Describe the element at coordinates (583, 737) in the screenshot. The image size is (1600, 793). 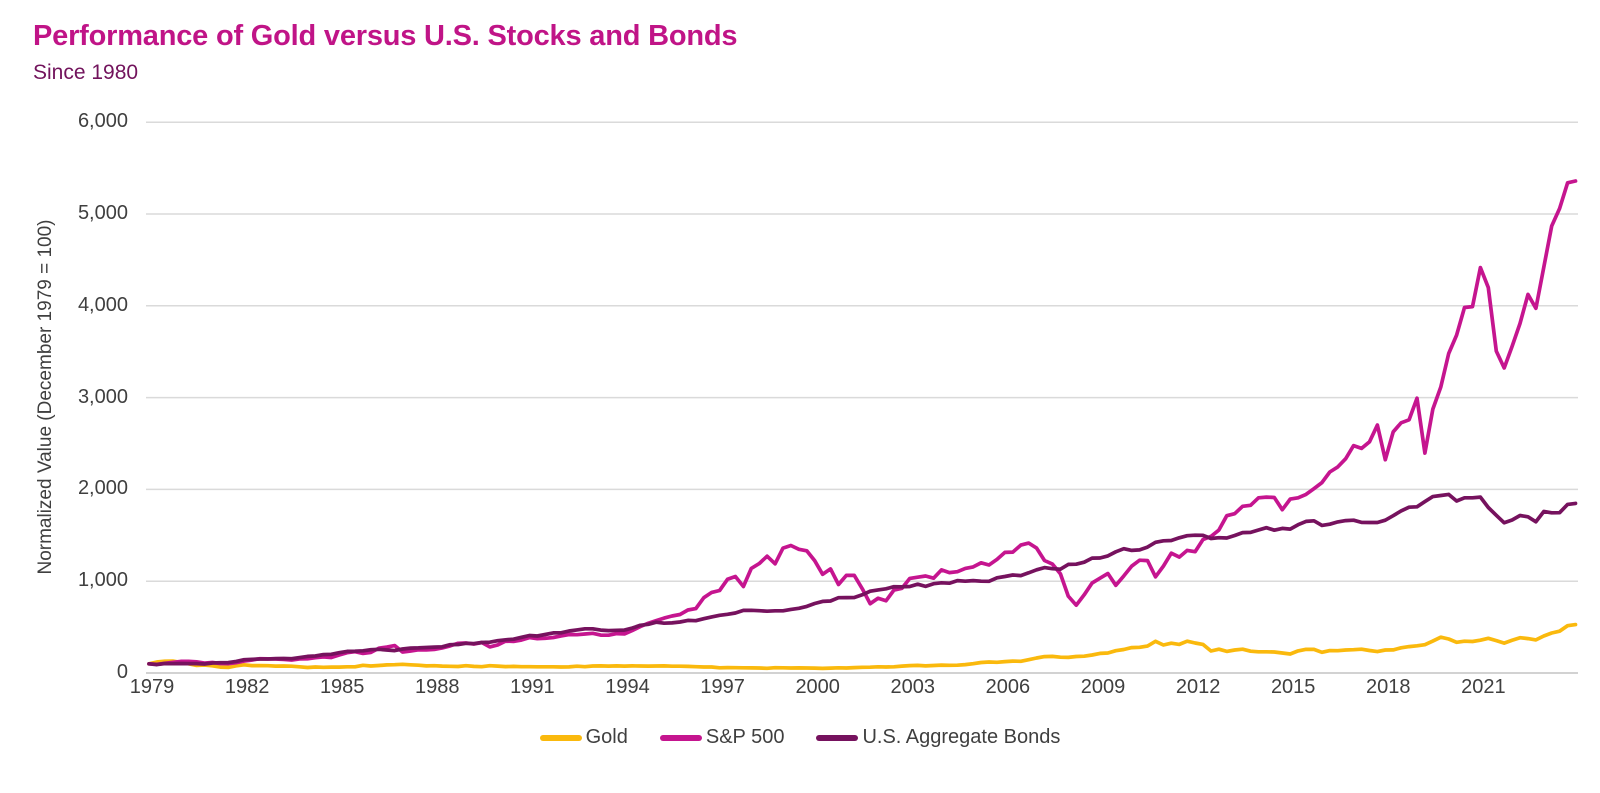
I see `legend-item-gold: Gold` at that location.